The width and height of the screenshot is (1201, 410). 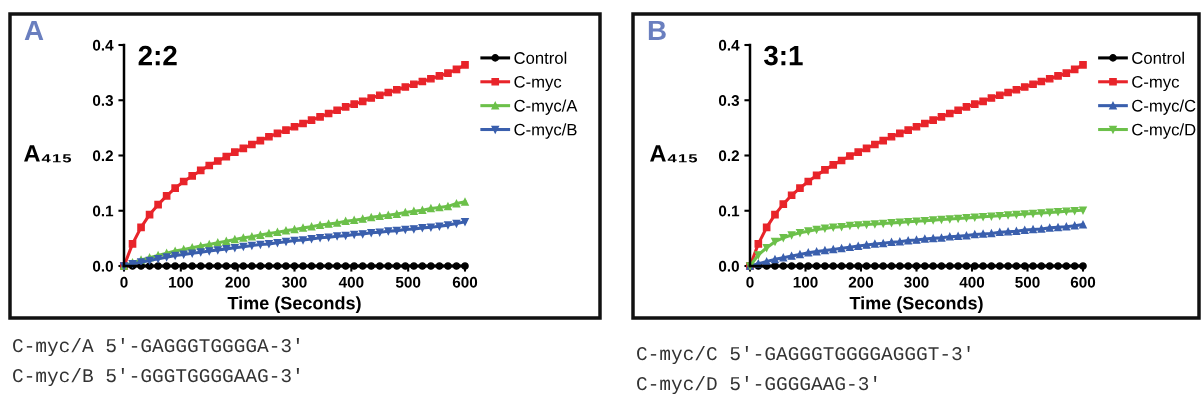 What do you see at coordinates (546, 107) in the screenshot?
I see `legend-label: C-myc/A` at bounding box center [546, 107].